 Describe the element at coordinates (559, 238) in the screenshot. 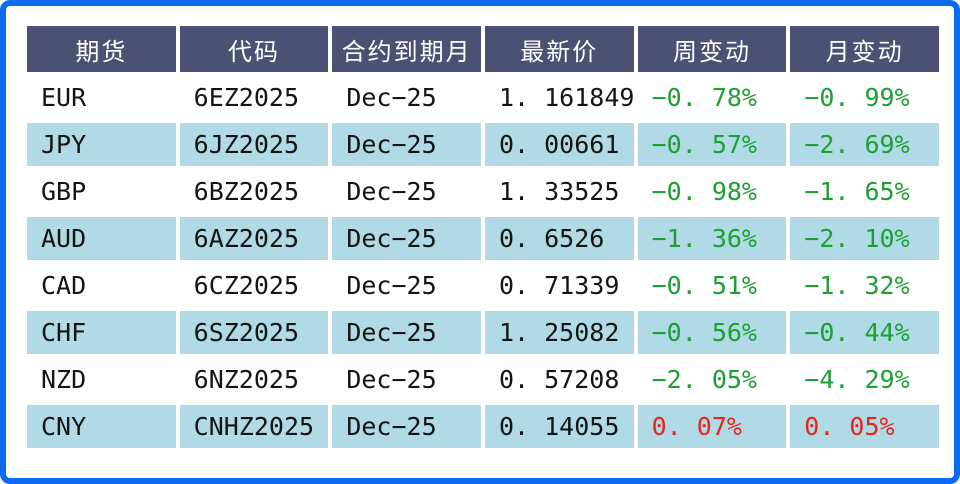

I see `cell-last-price: 0. 6526` at that location.